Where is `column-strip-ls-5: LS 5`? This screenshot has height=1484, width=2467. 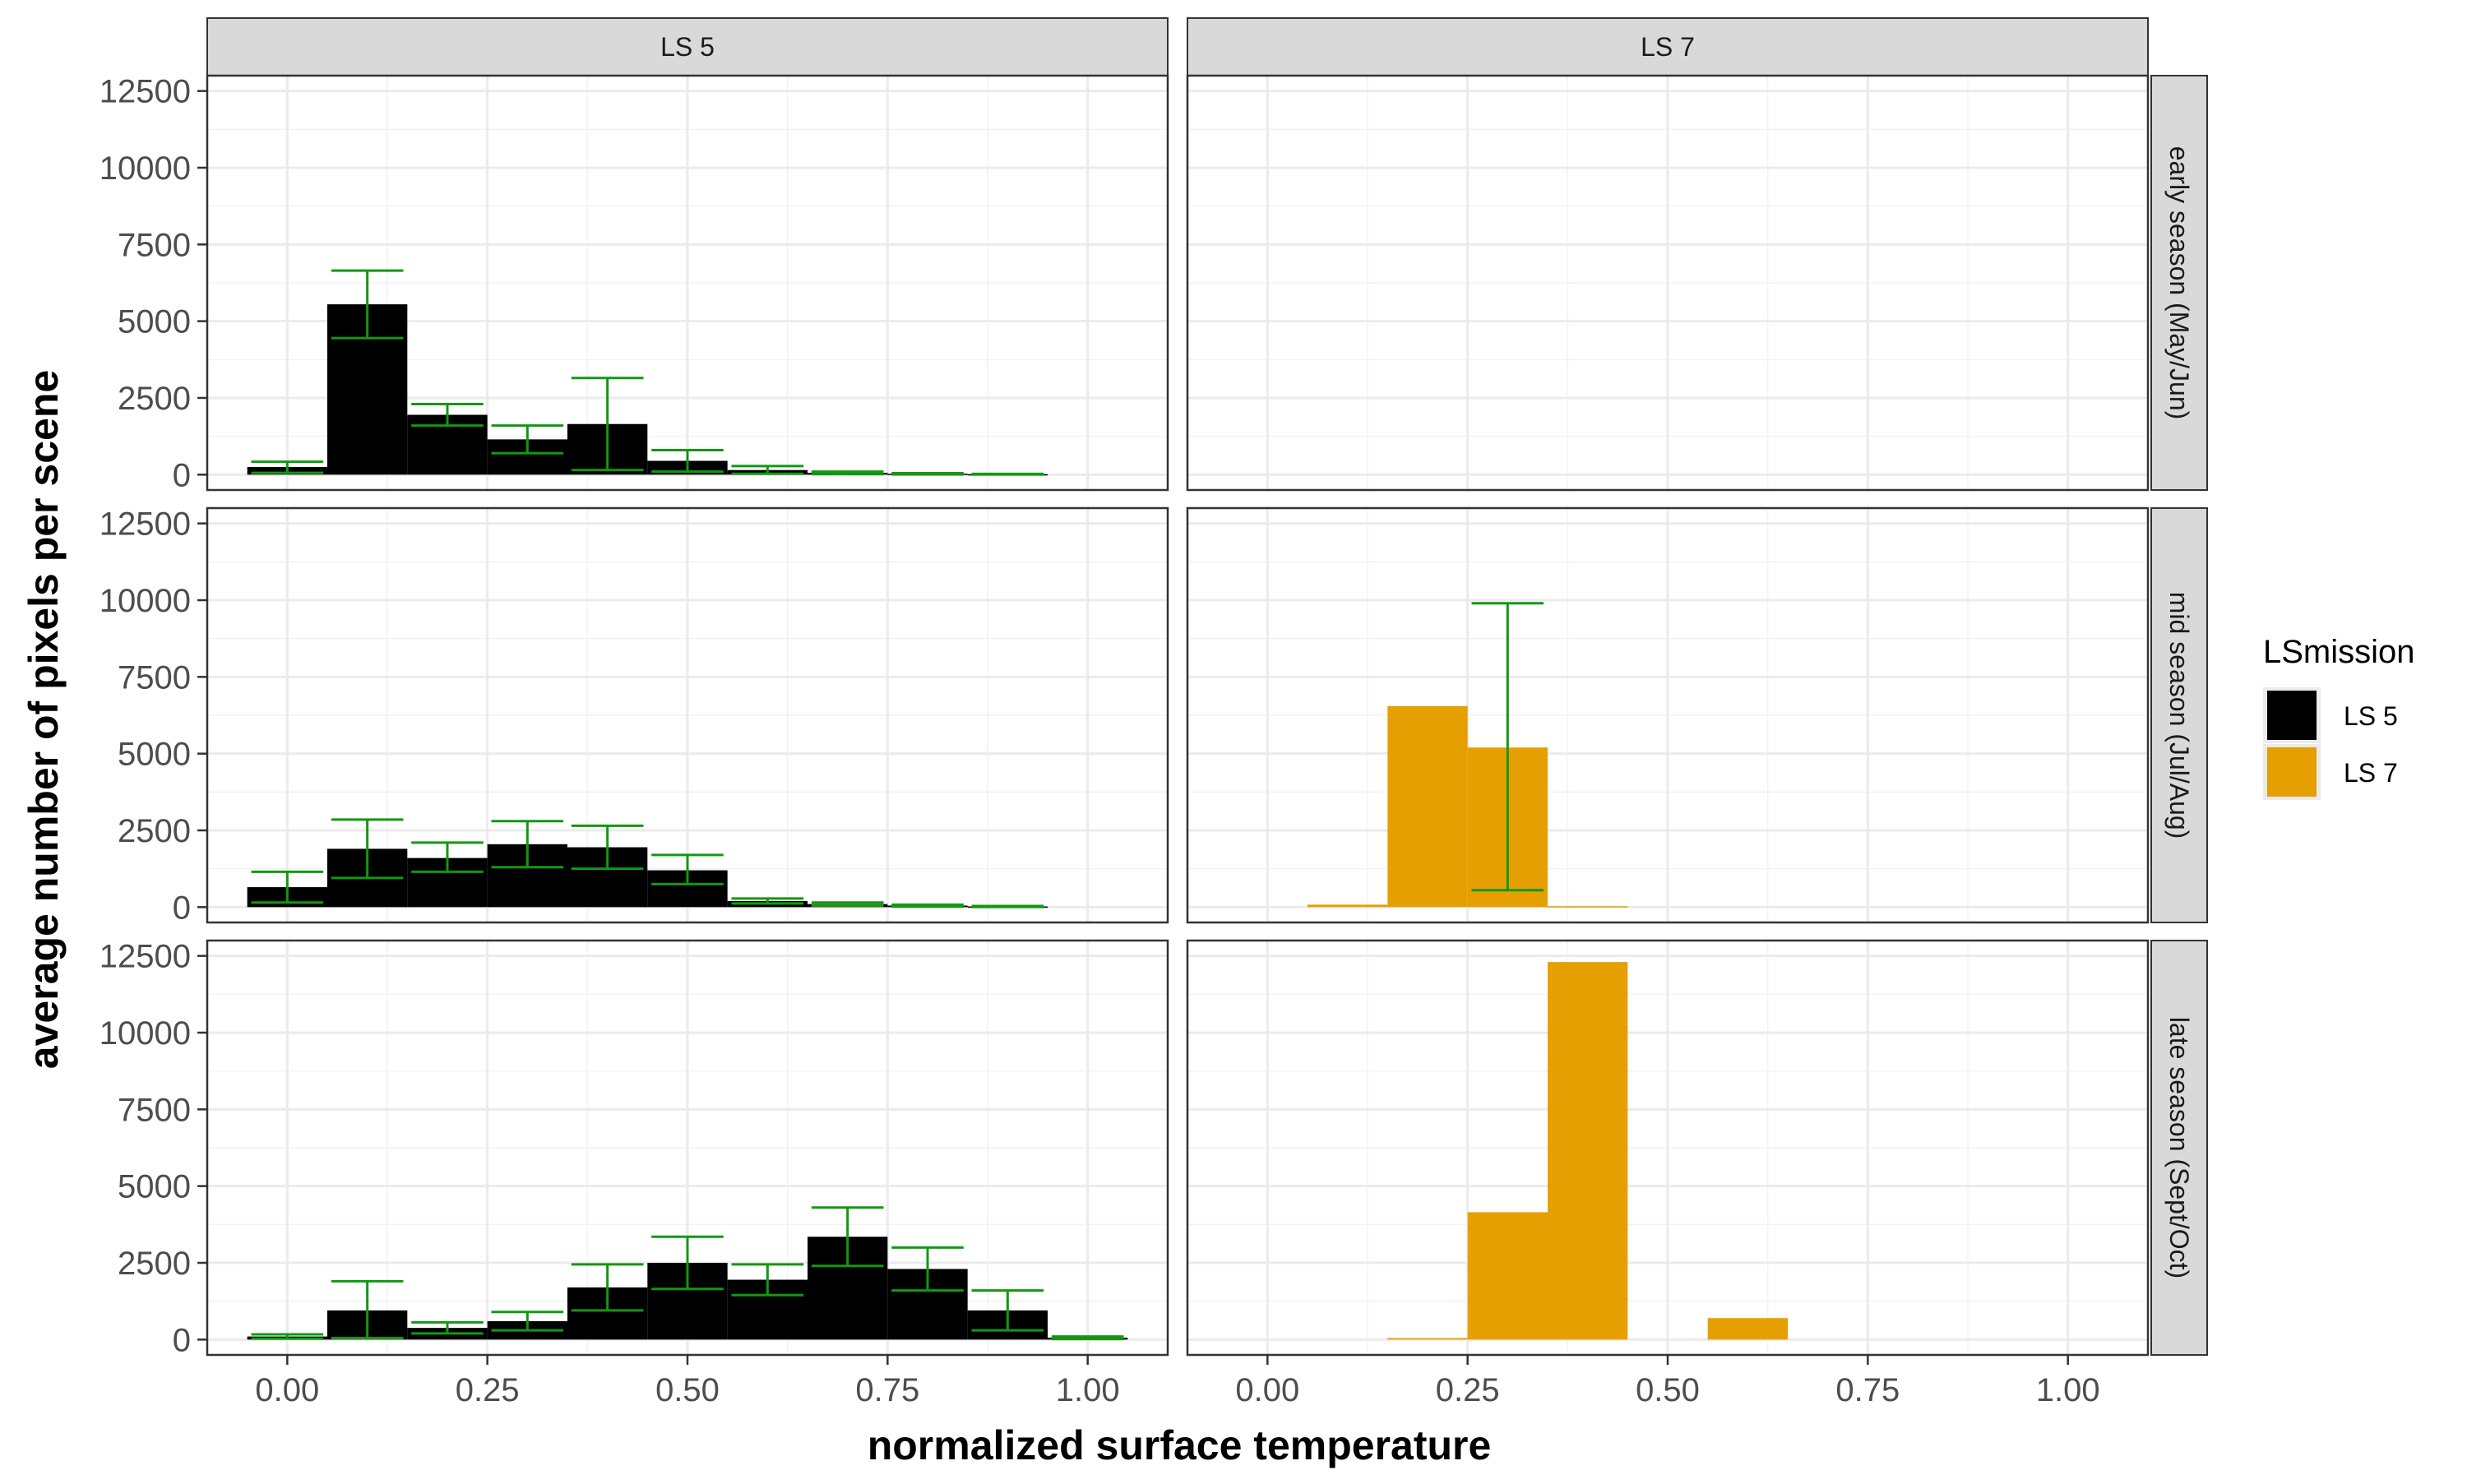 column-strip-ls-5: LS 5 is located at coordinates (687, 47).